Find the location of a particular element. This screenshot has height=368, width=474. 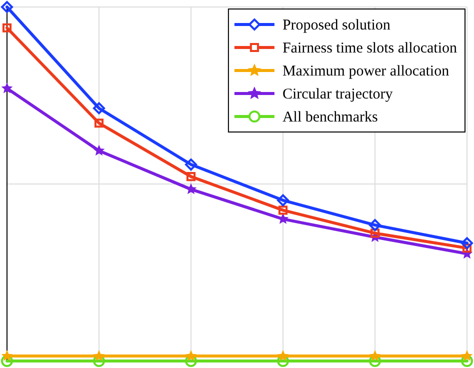

legend-label: Circular trajectory is located at coordinates (338, 94).